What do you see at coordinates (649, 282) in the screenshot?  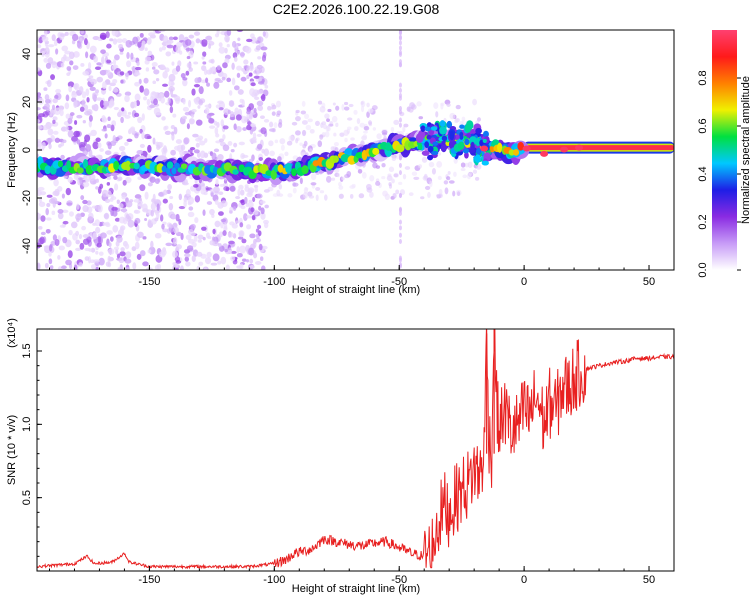 I see `spectrogram-x-tick-label: 50` at bounding box center [649, 282].